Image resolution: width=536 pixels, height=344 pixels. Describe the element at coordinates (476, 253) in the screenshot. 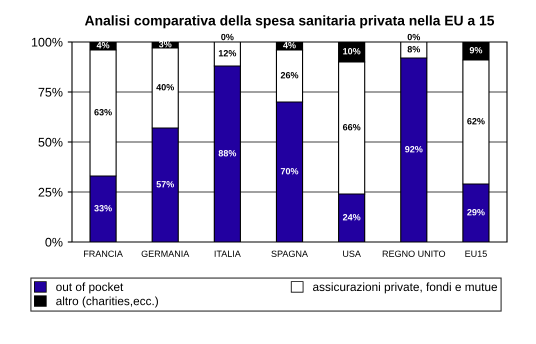

I see `x-tick-label: EU15` at that location.